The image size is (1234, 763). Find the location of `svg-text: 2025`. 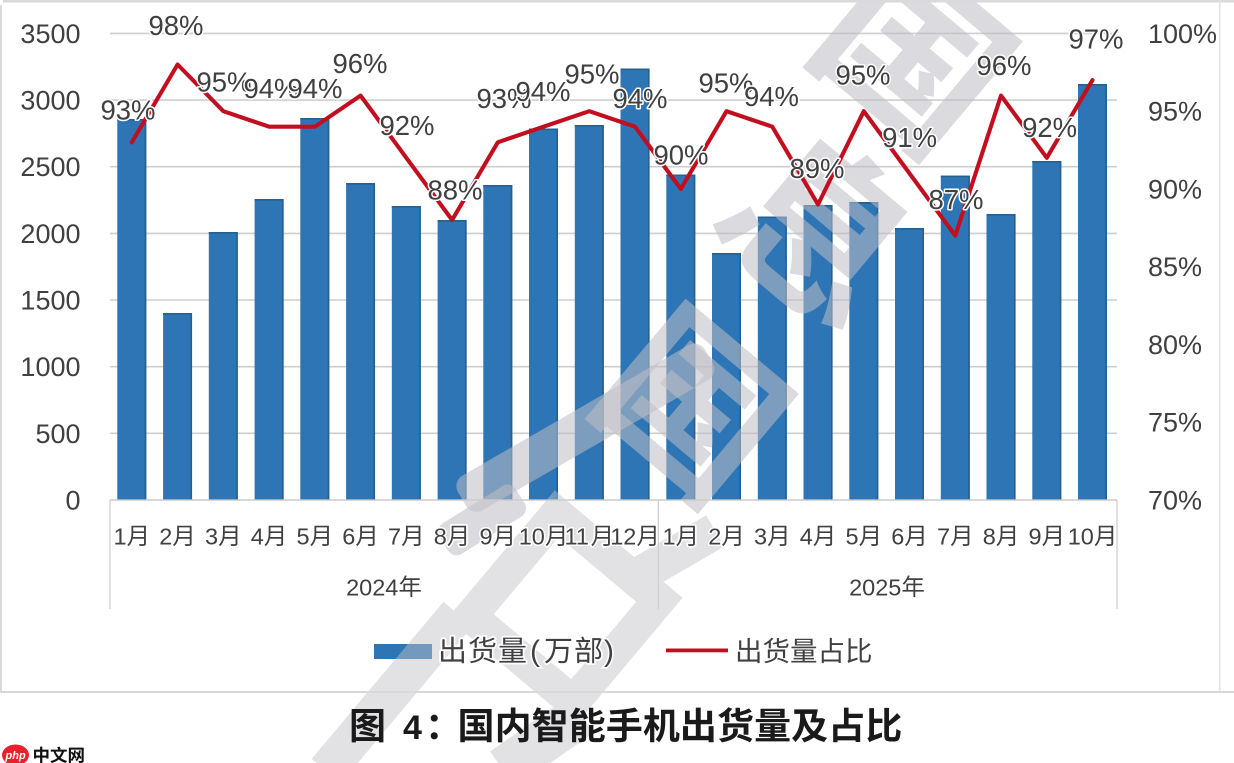

svg-text: 2025 is located at coordinates (875, 588).